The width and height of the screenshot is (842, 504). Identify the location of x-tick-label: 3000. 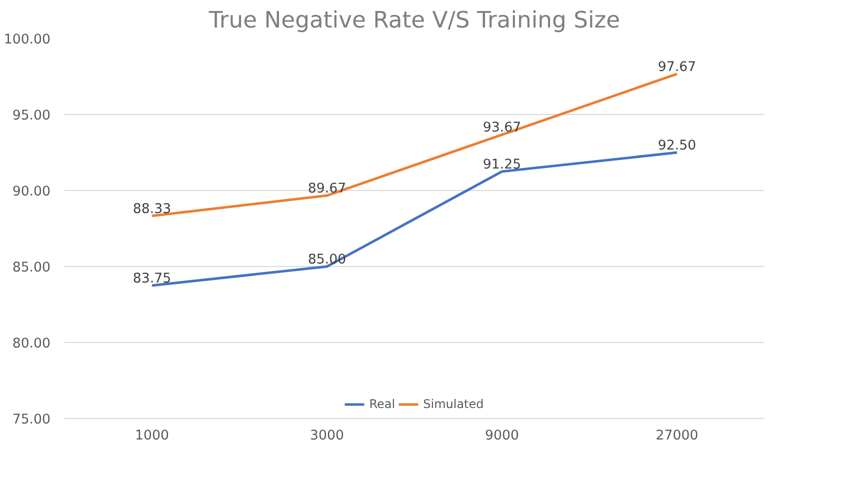
(327, 436).